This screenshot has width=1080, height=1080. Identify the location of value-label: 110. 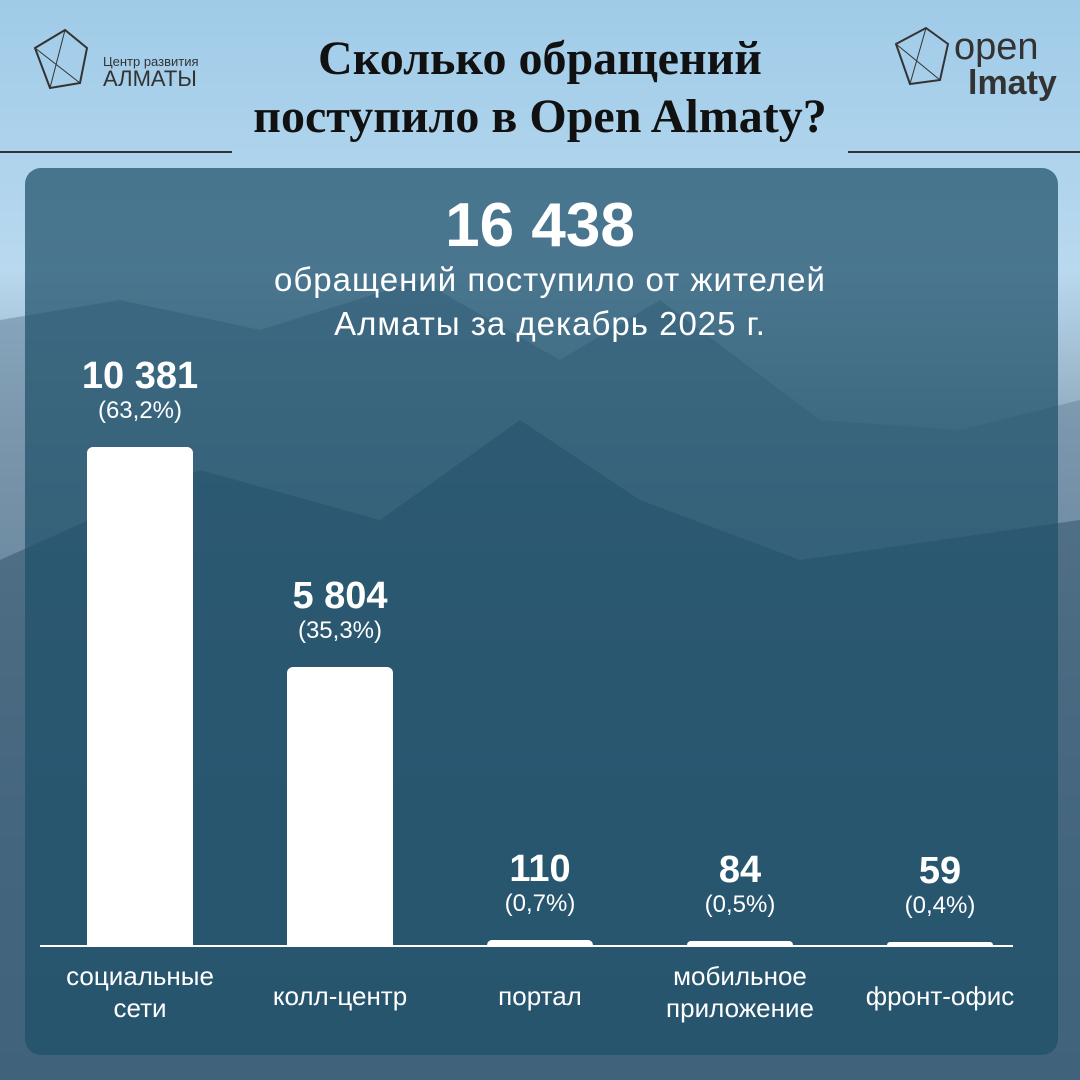
(540, 868).